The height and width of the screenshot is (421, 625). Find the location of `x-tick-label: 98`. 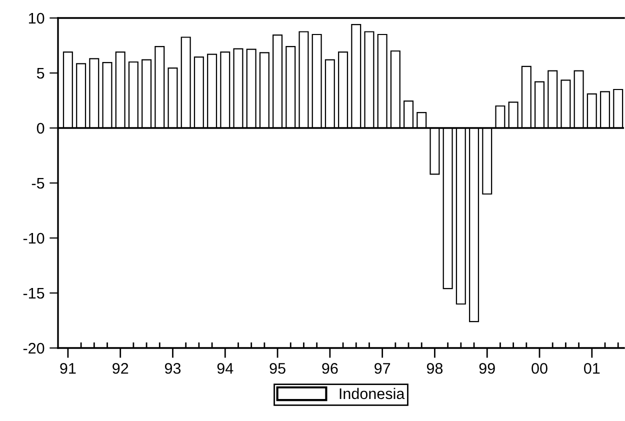

x-tick-label: 98 is located at coordinates (434, 368).